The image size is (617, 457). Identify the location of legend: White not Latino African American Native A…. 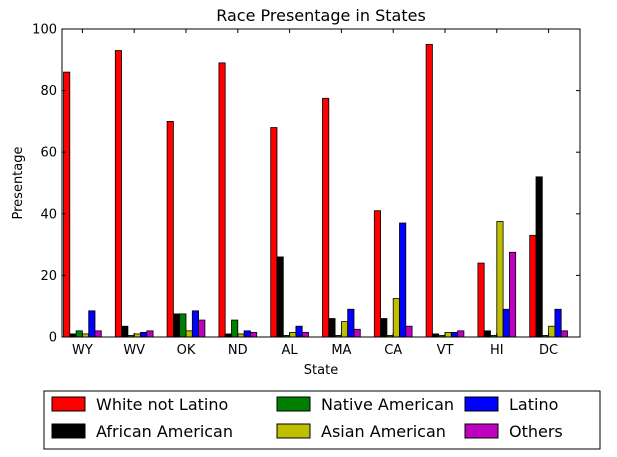
(322, 420).